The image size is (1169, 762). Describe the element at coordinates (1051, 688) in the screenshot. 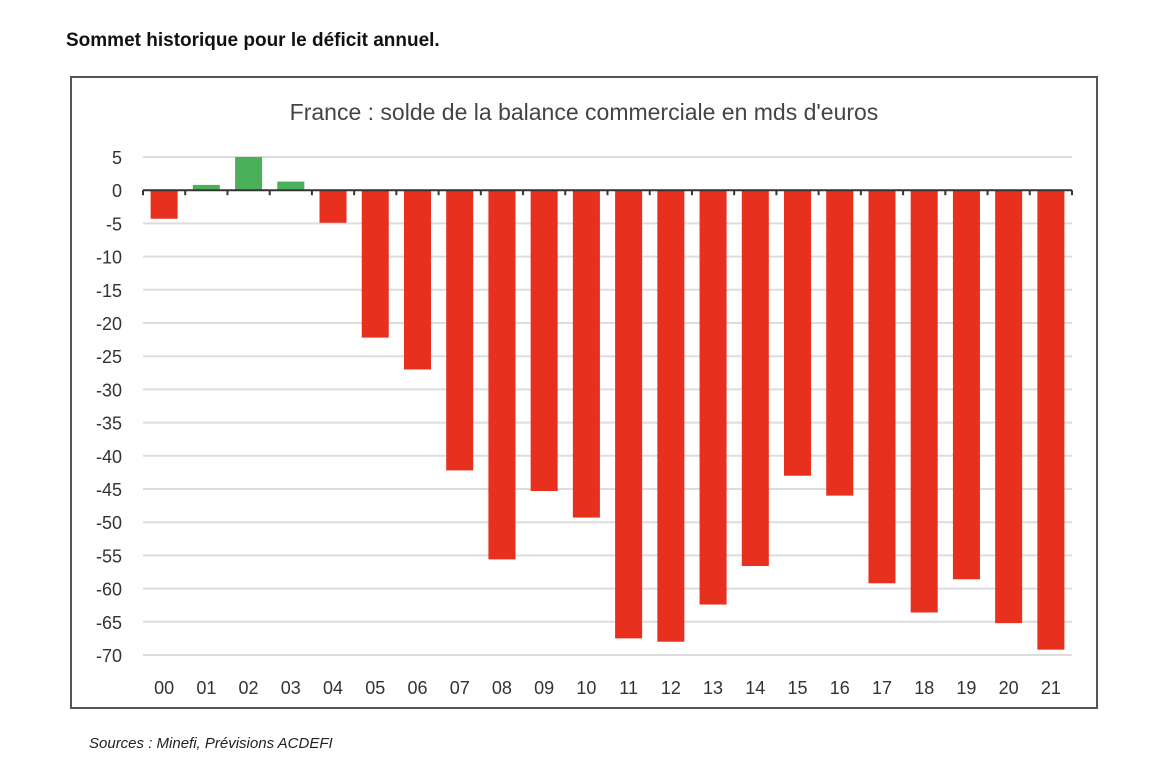

I see `x-tick-label: 21` at that location.